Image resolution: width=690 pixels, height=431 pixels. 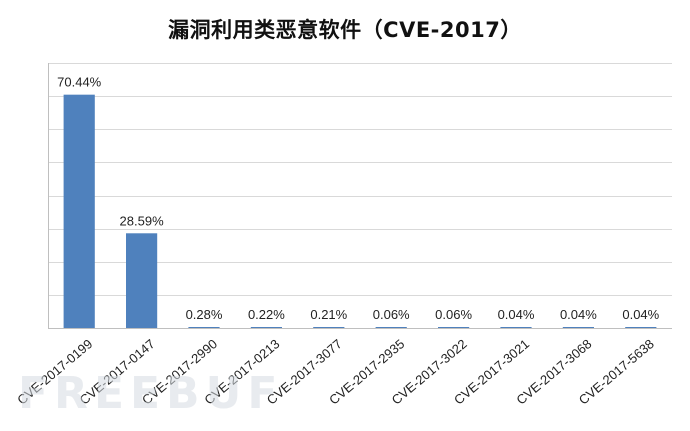 I want to click on chart-title: 漏洞利用类恶意软件（CVE-2017）, so click(x=345, y=30).